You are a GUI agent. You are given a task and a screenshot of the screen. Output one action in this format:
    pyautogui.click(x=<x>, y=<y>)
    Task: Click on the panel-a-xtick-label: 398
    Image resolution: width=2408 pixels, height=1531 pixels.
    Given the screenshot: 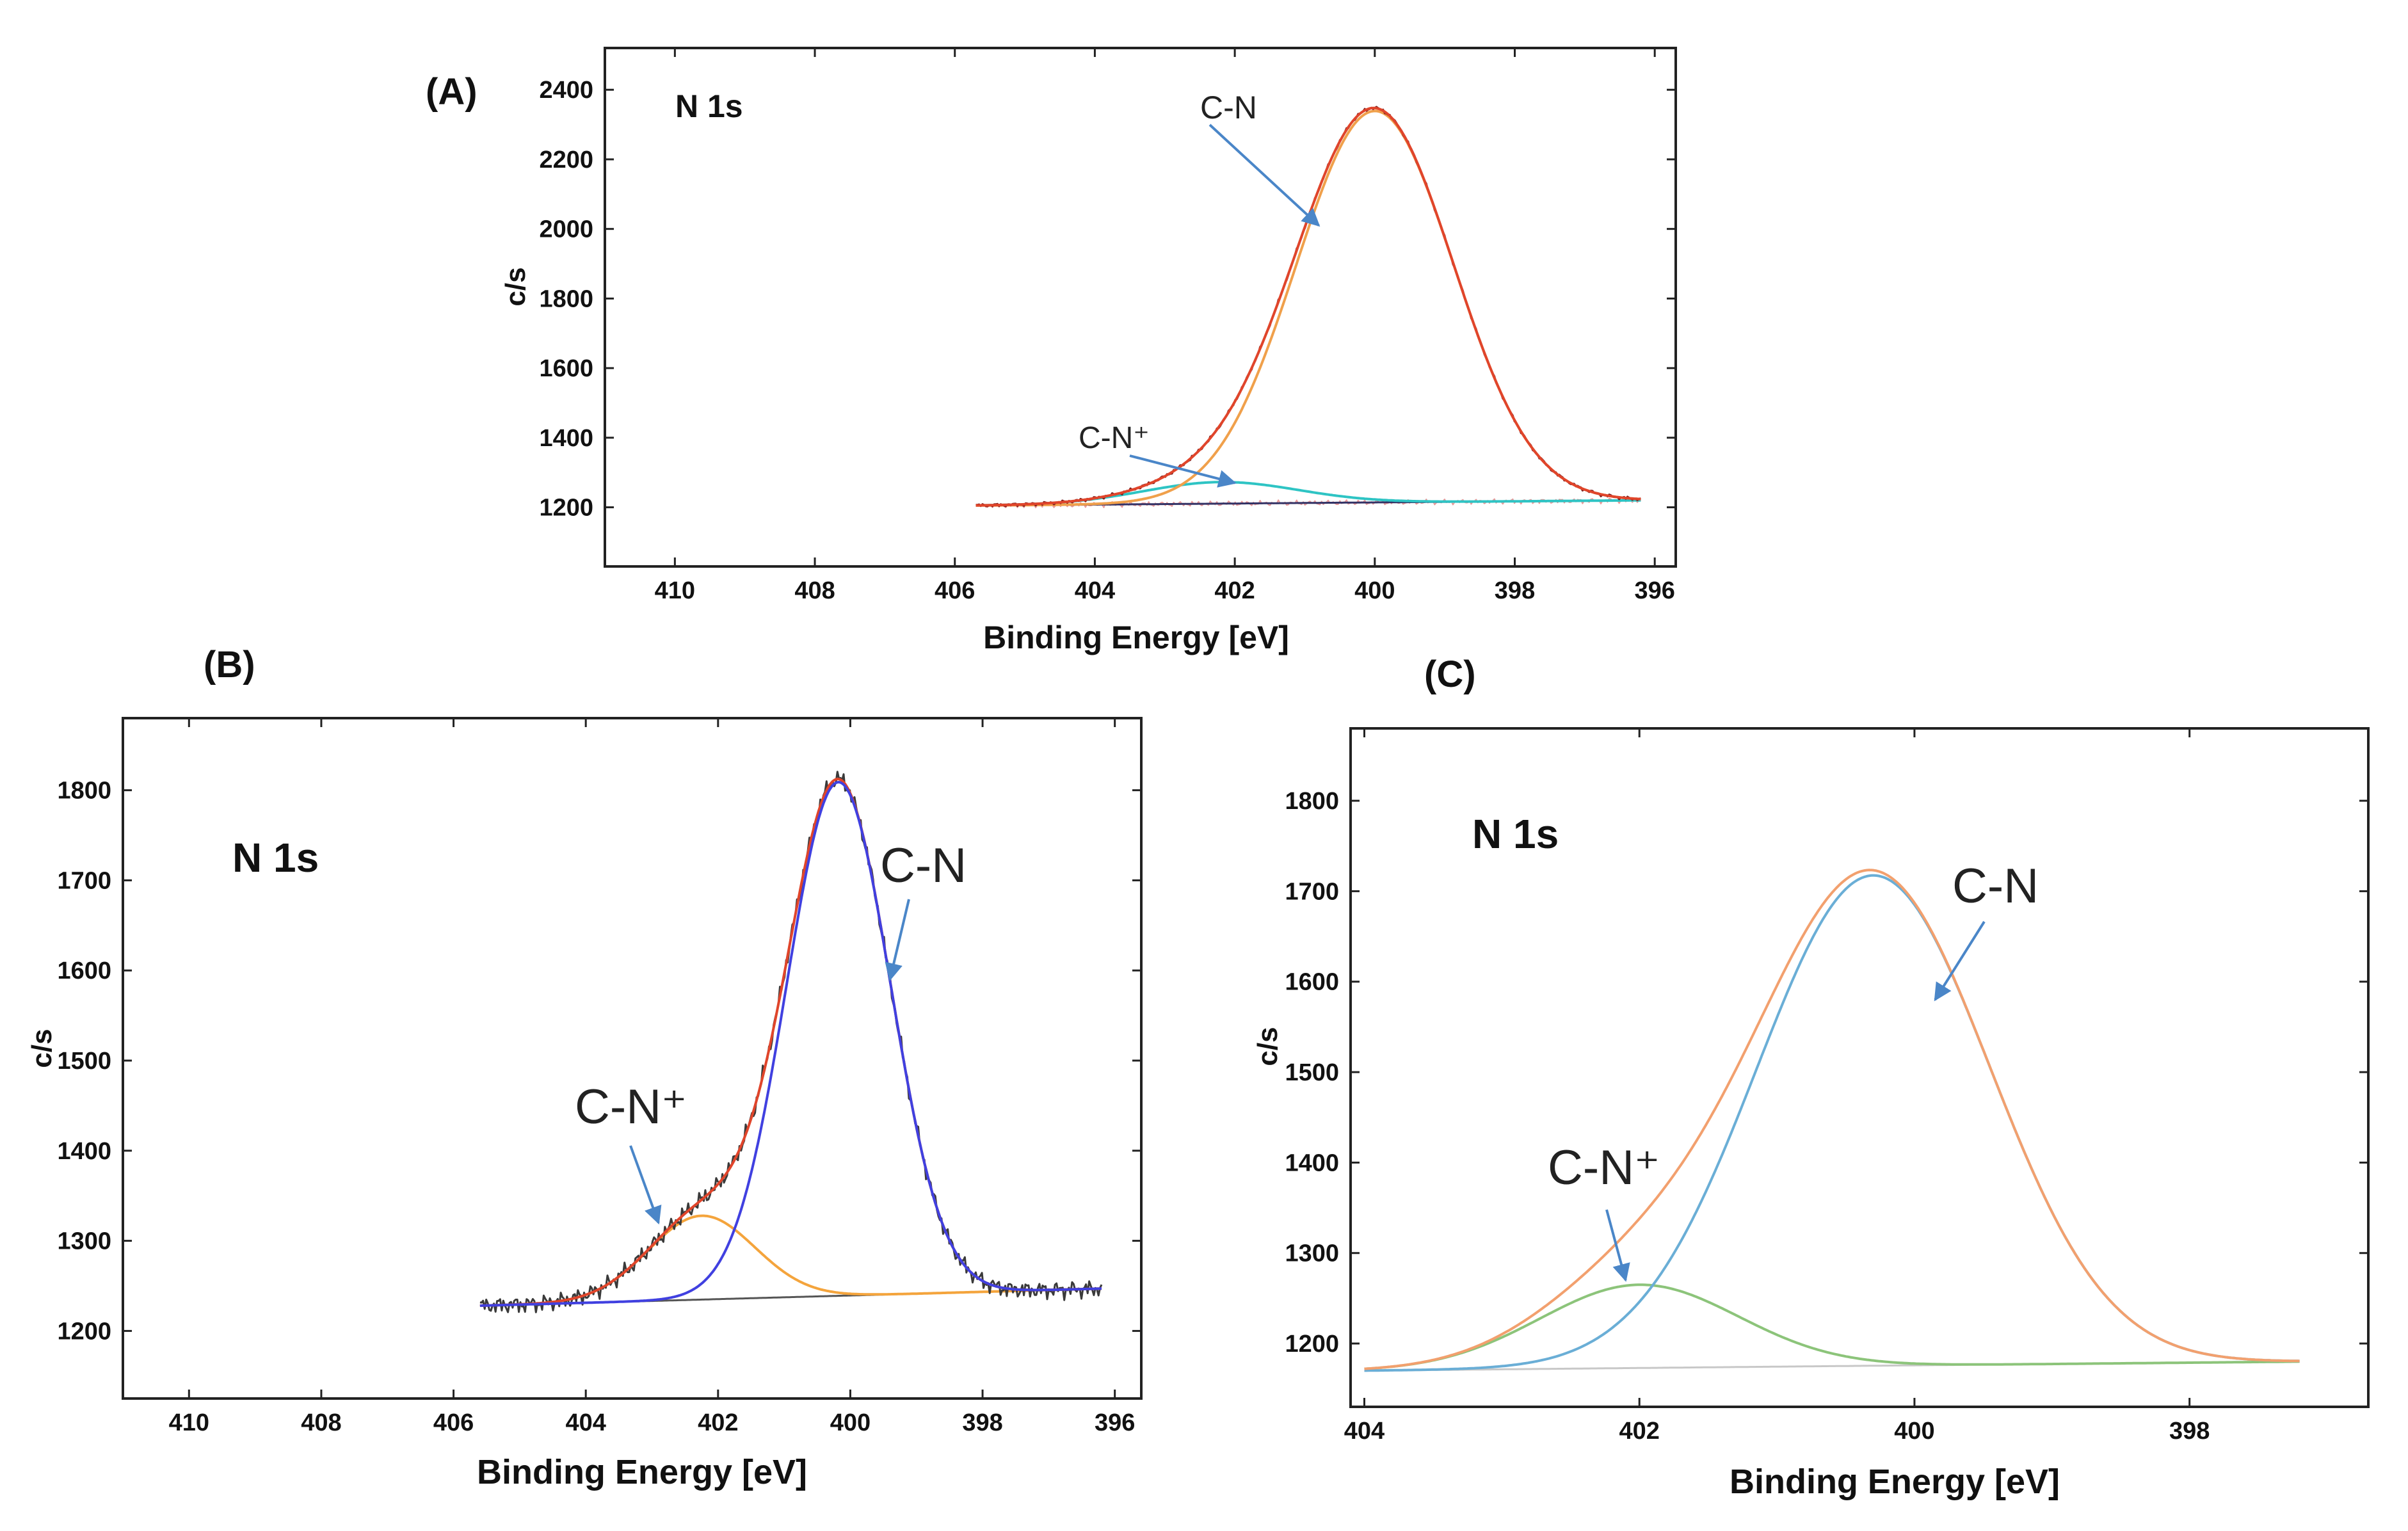 What is the action you would take?
    pyautogui.click(x=1515, y=590)
    